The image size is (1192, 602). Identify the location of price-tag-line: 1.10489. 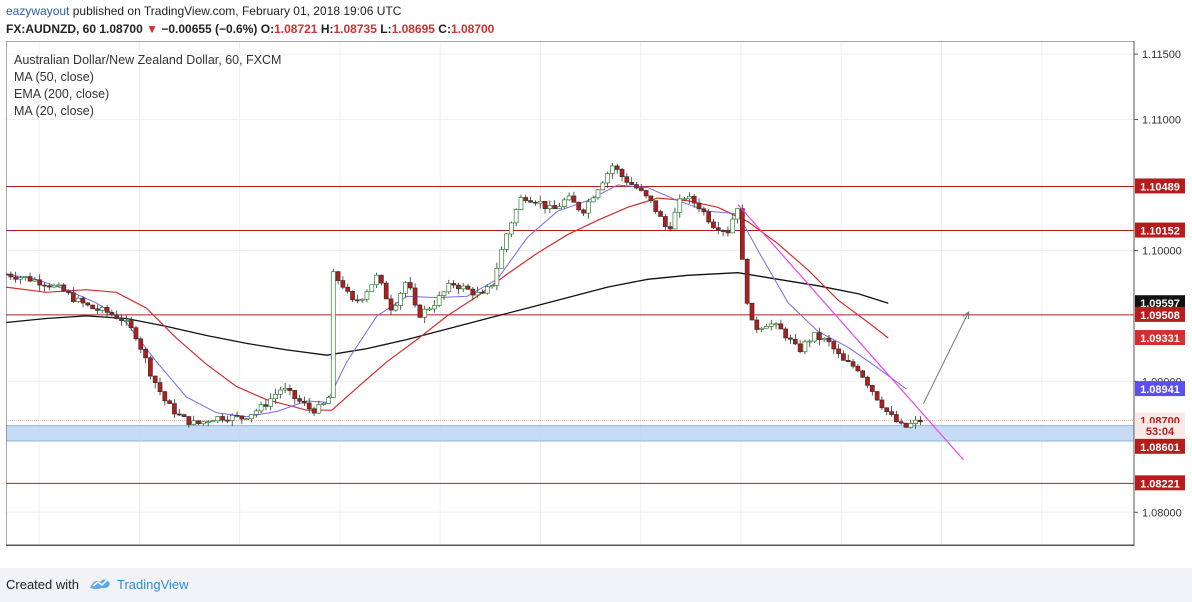
(1160, 186).